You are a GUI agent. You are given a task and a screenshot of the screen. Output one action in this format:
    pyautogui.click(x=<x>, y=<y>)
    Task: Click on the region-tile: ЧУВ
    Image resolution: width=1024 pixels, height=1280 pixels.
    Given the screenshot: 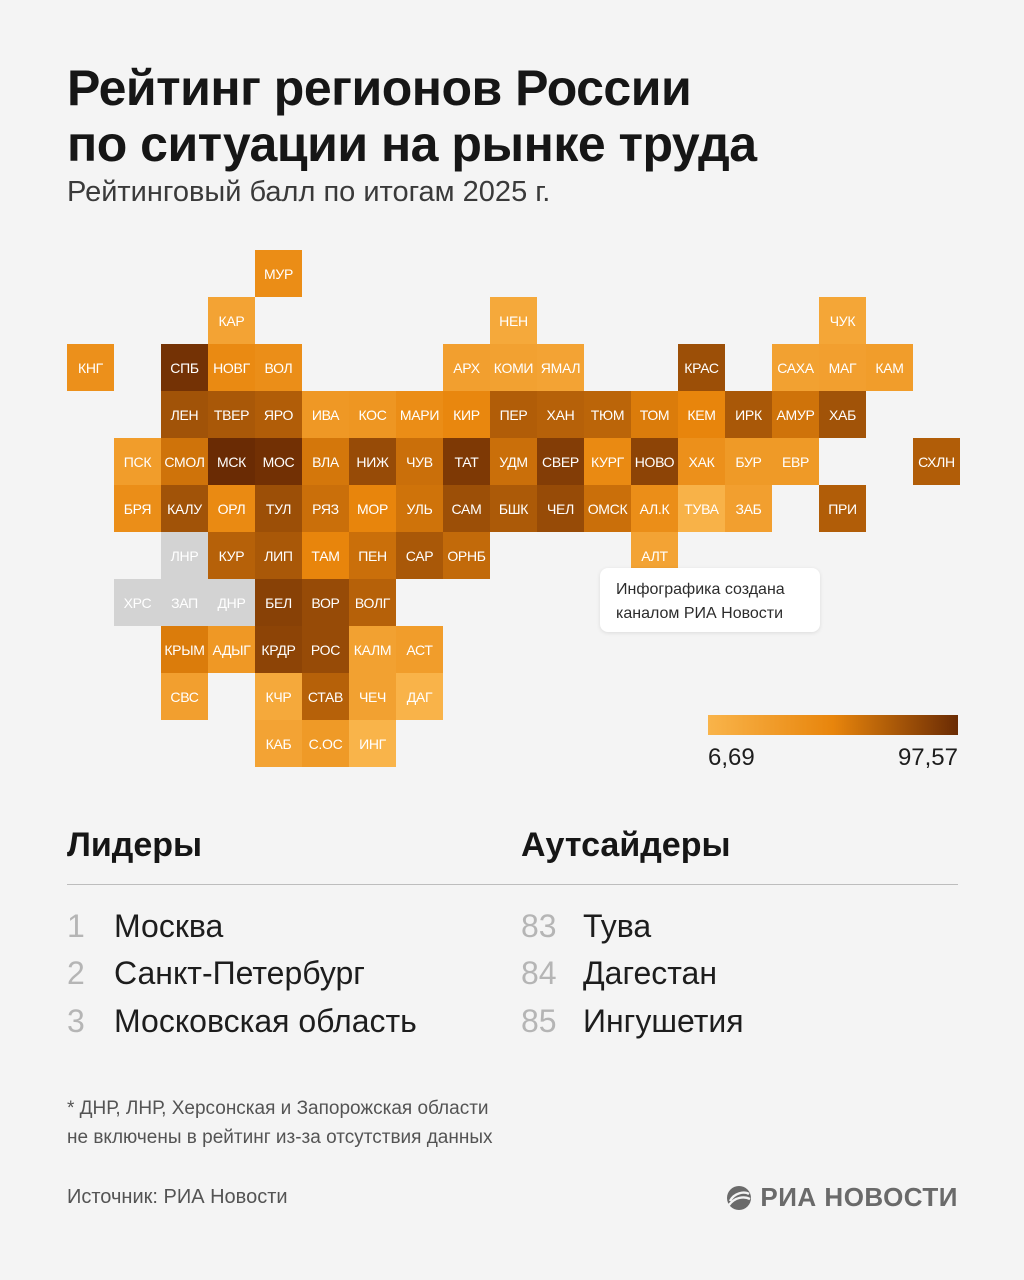 What is the action you would take?
    pyautogui.click(x=419, y=461)
    